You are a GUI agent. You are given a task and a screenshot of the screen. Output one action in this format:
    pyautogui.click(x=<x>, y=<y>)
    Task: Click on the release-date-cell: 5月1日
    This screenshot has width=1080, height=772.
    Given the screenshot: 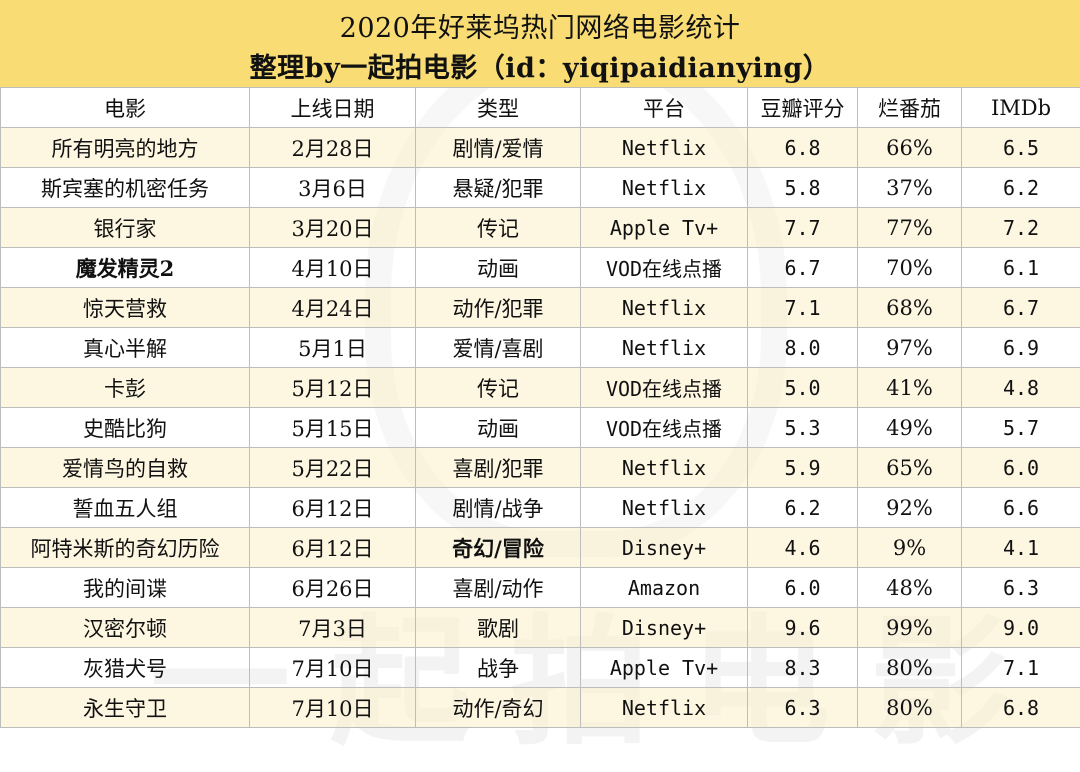 What is the action you would take?
    pyautogui.click(x=333, y=348)
    